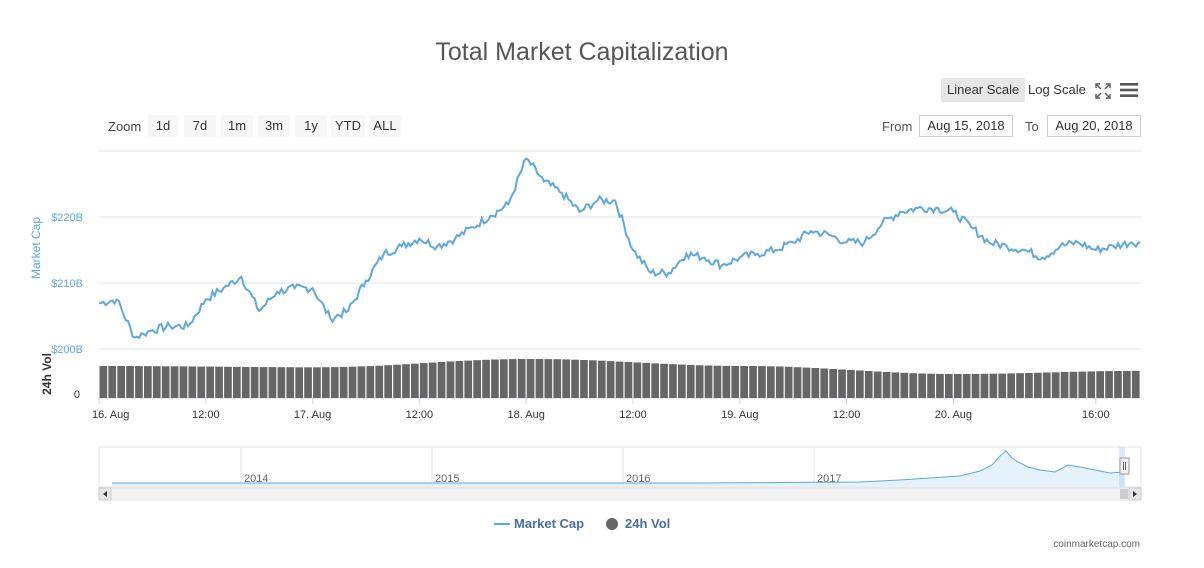 This screenshot has height=568, width=1204. What do you see at coordinates (311, 126) in the screenshot?
I see `zoom-1y-button: 1y` at bounding box center [311, 126].